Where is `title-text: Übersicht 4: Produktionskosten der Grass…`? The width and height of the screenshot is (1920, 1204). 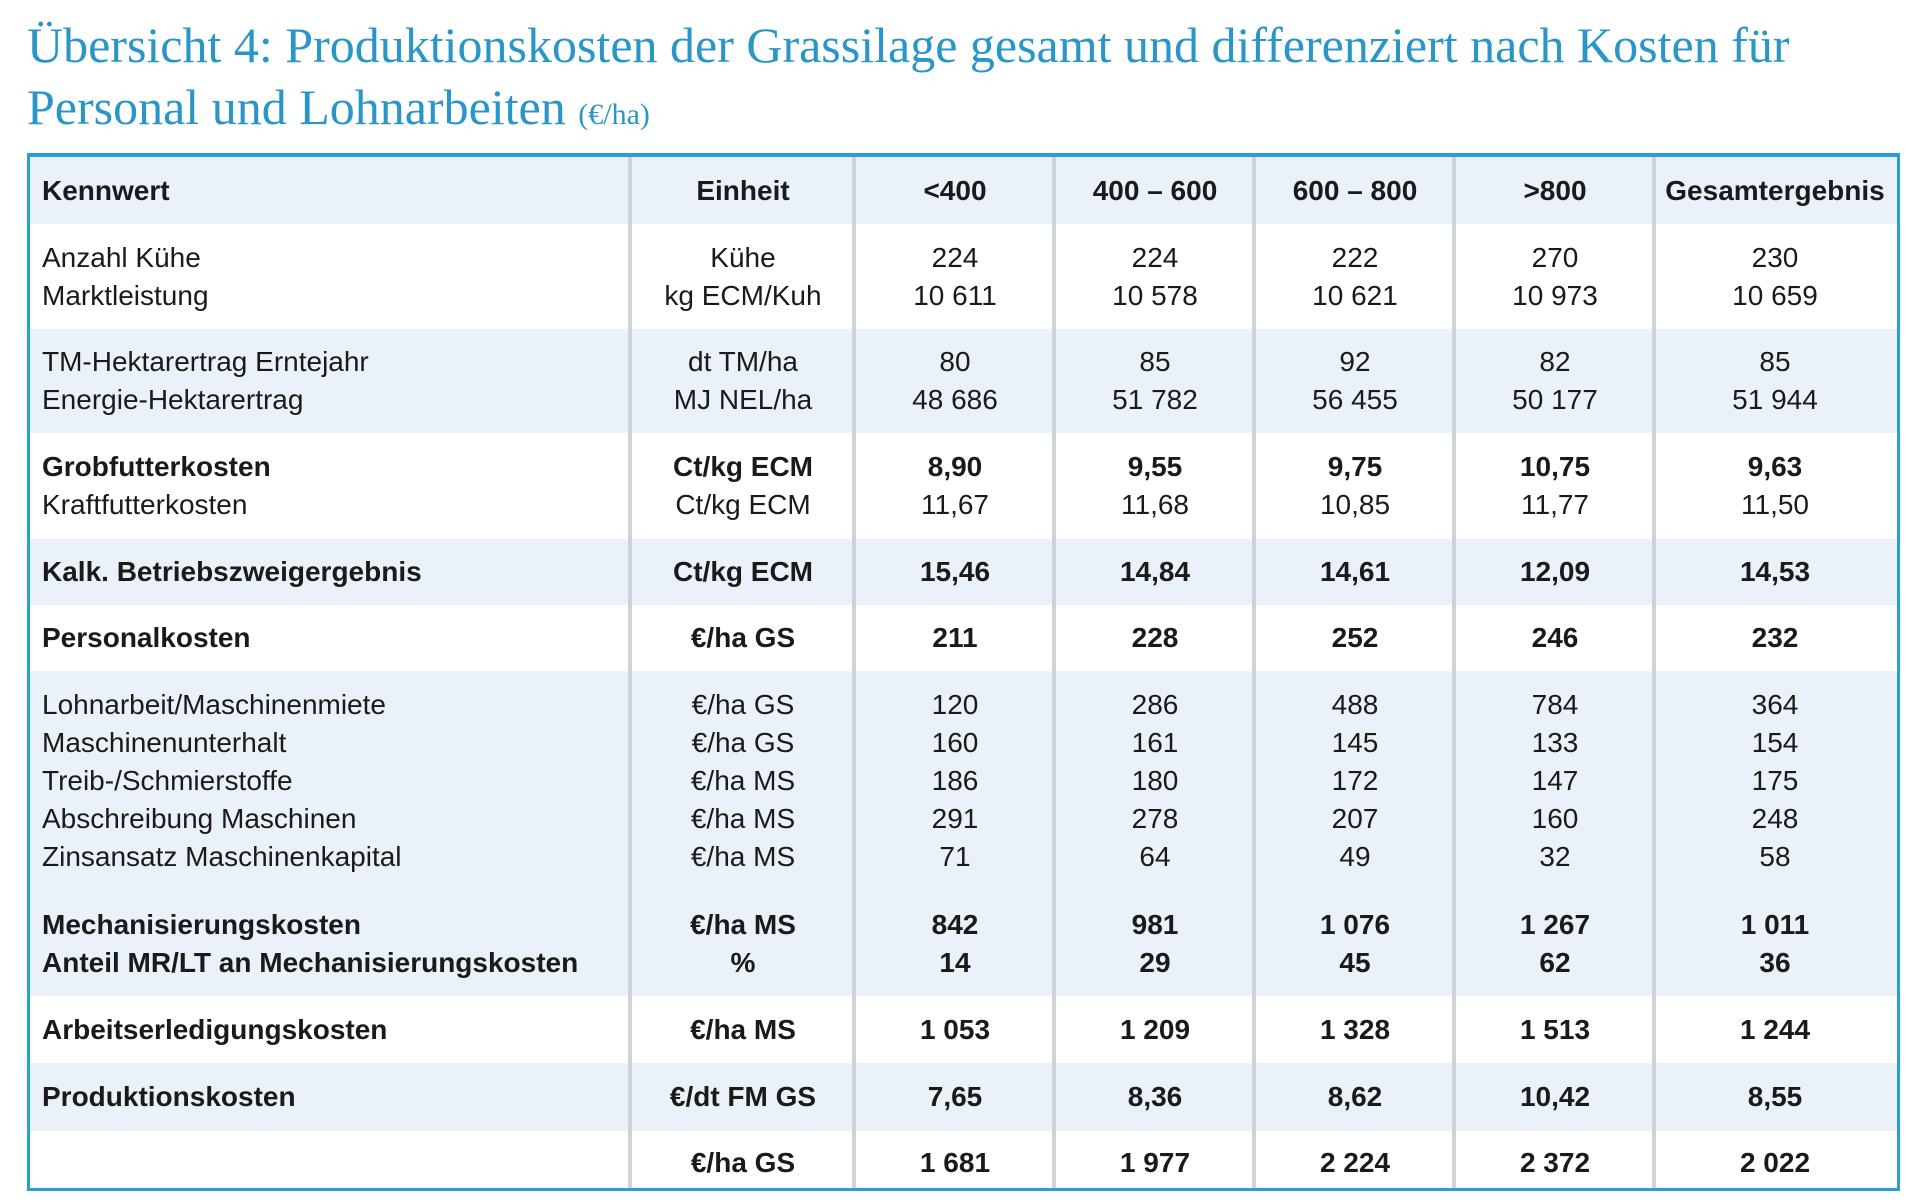 title-text: Übersicht 4: Produktionskosten der Grass… is located at coordinates (908, 76).